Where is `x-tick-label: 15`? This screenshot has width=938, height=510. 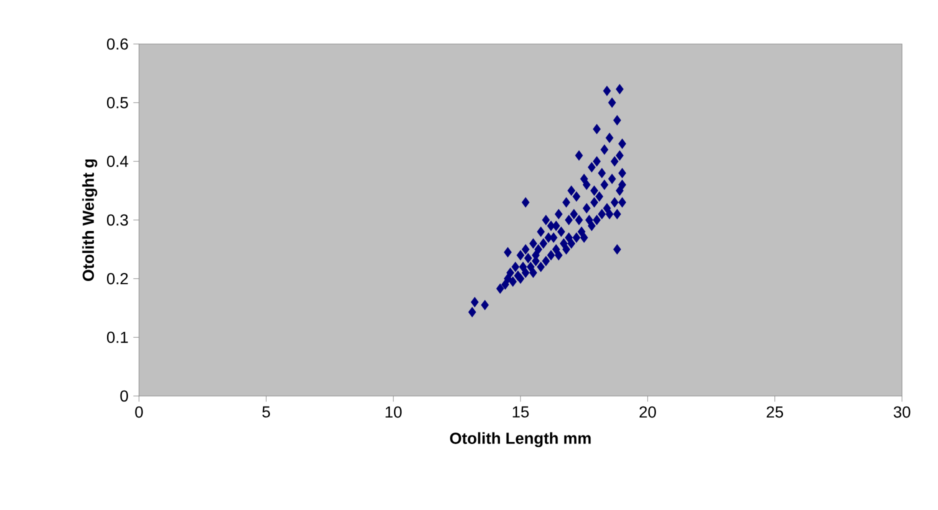
x-tick-label: 15 is located at coordinates (520, 412).